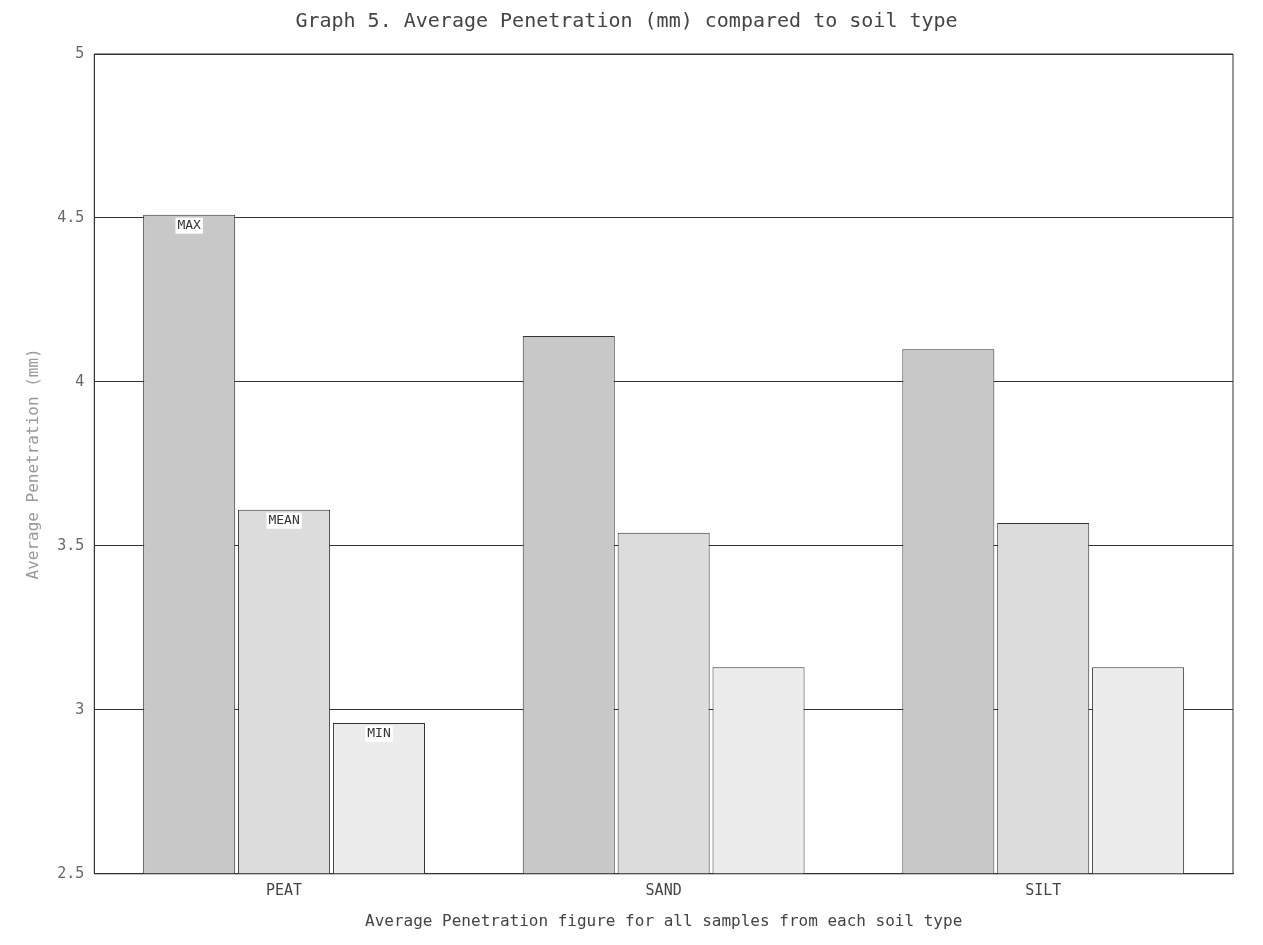 This screenshot has width=1263, height=945. I want to click on series-label: MEAN, so click(284, 519).